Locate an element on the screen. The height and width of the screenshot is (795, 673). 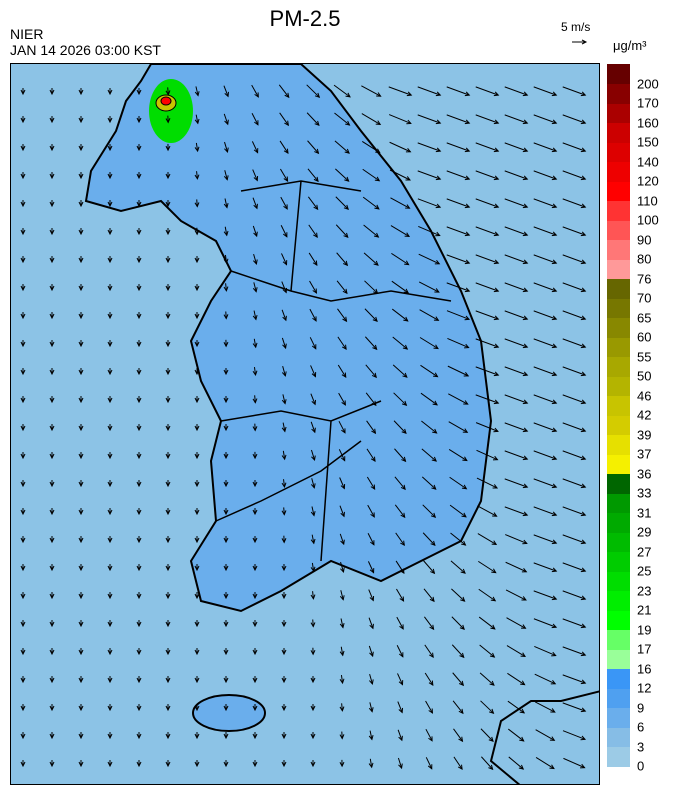
organization-label: NIER is located at coordinates (27, 34).